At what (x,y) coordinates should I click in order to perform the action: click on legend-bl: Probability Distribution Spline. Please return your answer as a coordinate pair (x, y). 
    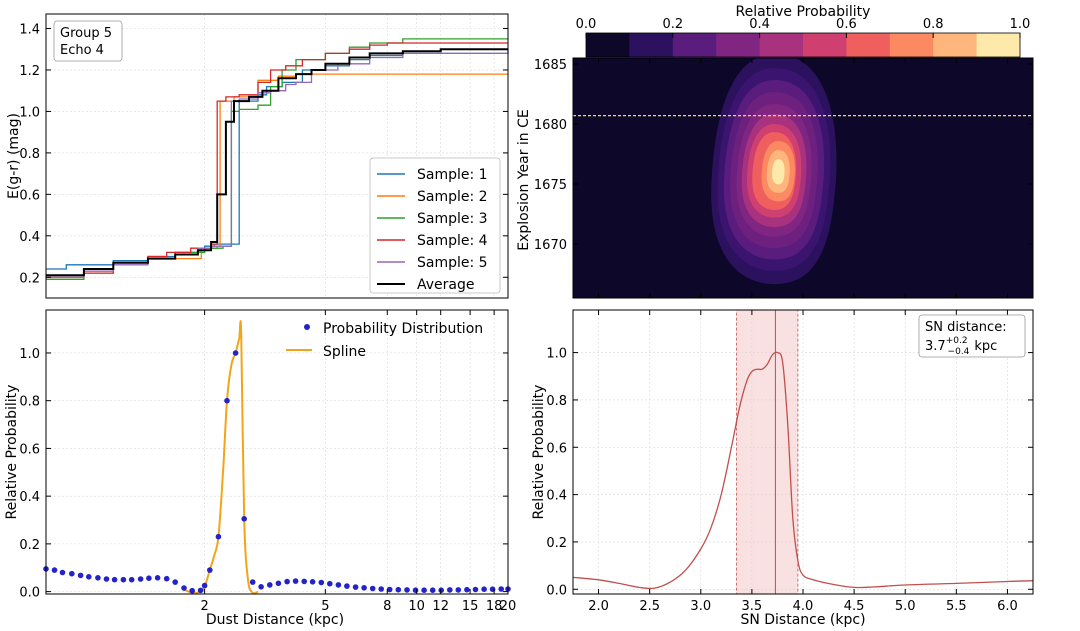
    Looking at the image, I should click on (384, 340).